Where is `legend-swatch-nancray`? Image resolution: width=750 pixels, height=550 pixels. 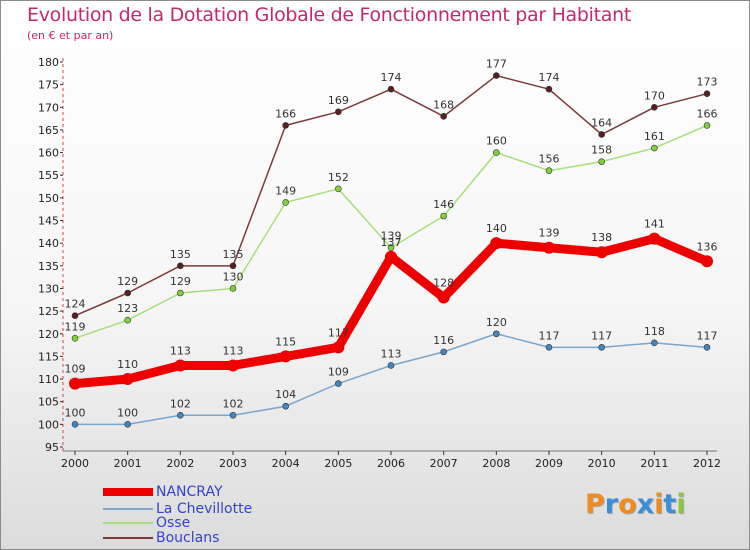 legend-swatch-nancray is located at coordinates (128, 492).